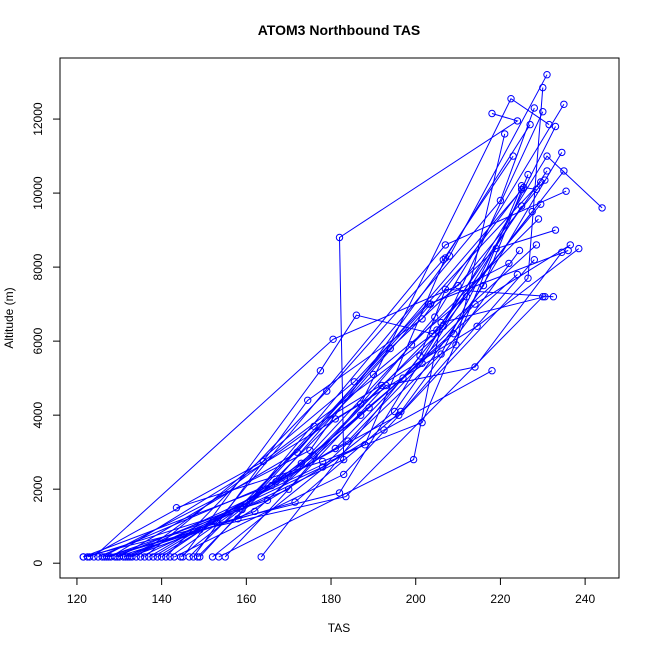 The height and width of the screenshot is (650, 650). Describe the element at coordinates (9, 317) in the screenshot. I see `y-axis-label: Altitude (m)` at that location.